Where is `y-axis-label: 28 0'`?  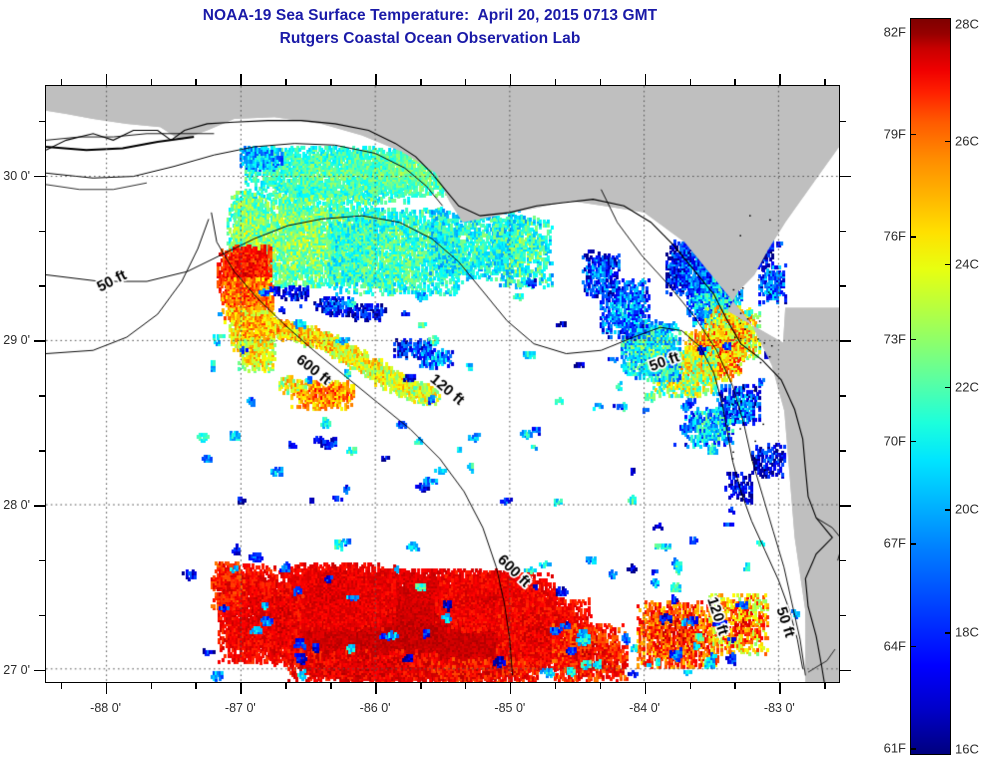 y-axis-label: 28 0' is located at coordinates (16, 505).